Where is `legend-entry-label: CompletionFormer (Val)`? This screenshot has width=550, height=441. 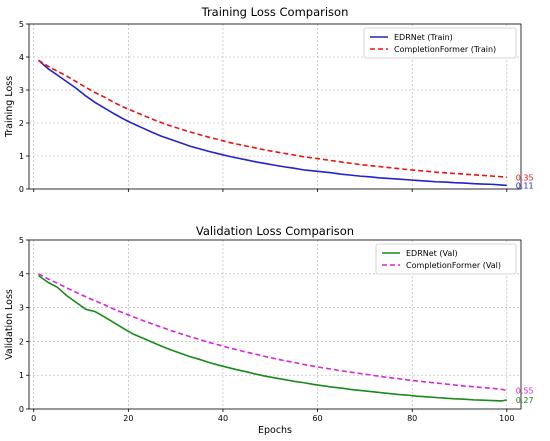
legend-entry-label: CompletionFormer (Val) is located at coordinates (453, 265).